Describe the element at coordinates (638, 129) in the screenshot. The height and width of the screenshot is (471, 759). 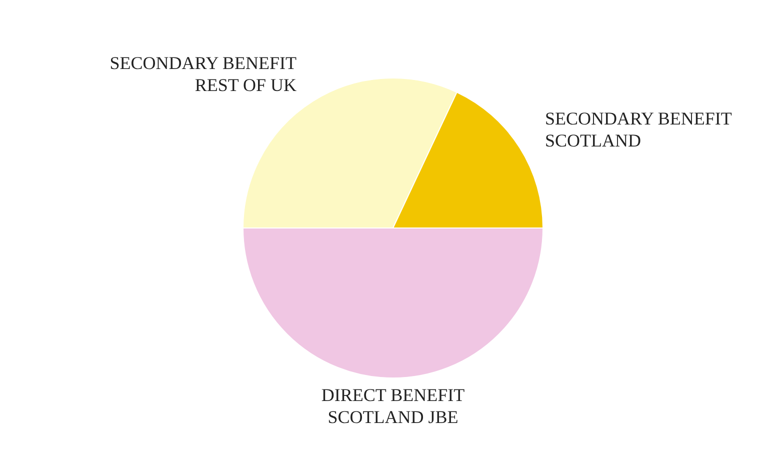
I see `slice-label: SECONDARY BENEFIT SCOTLAND` at that location.